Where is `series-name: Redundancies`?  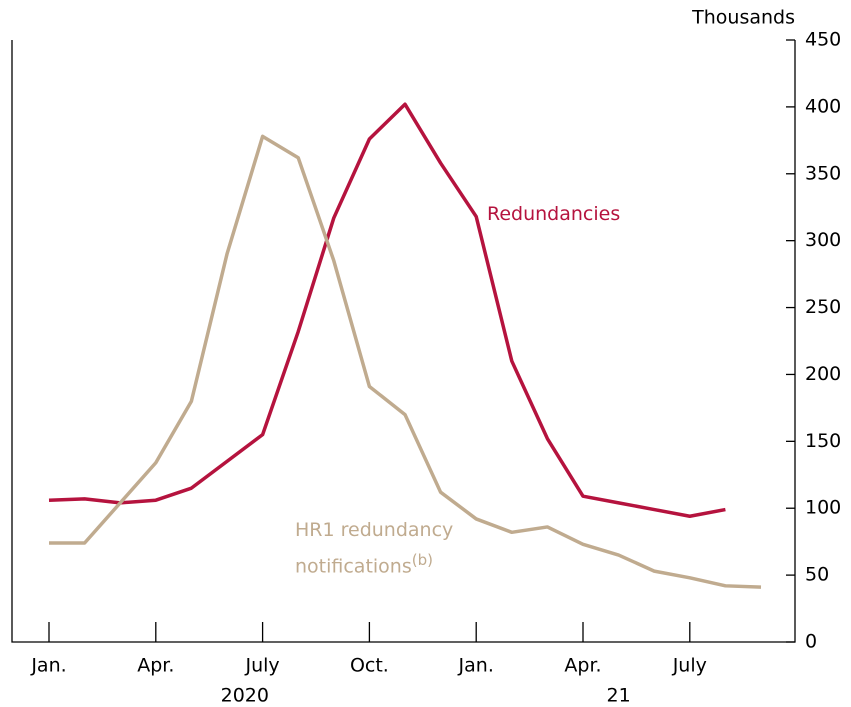 series-name: Redundancies is located at coordinates (554, 214).